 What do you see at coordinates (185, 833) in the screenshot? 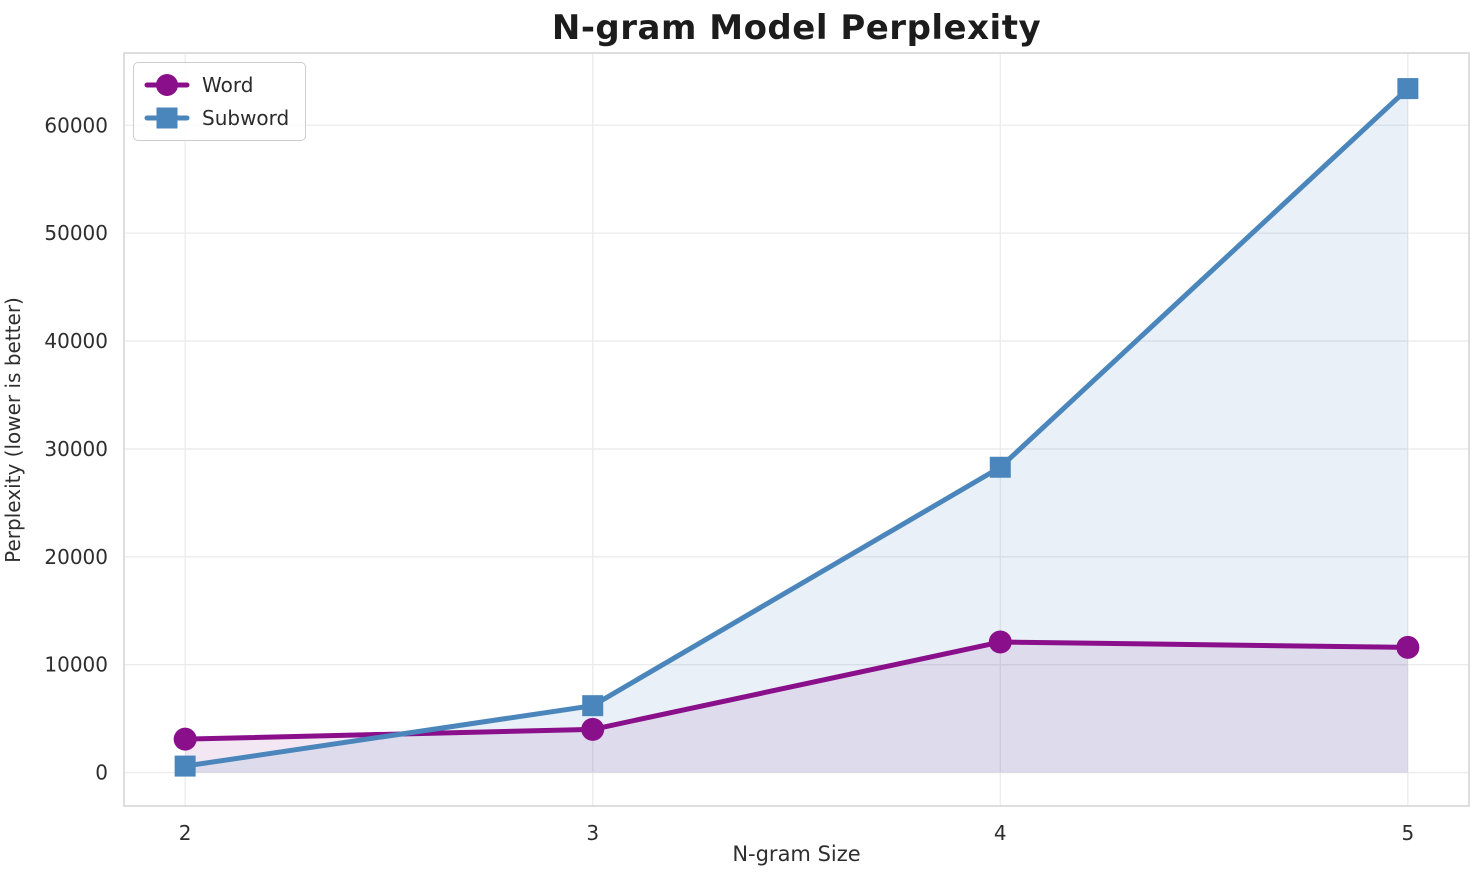
I see `x-tick-label: 2` at bounding box center [185, 833].